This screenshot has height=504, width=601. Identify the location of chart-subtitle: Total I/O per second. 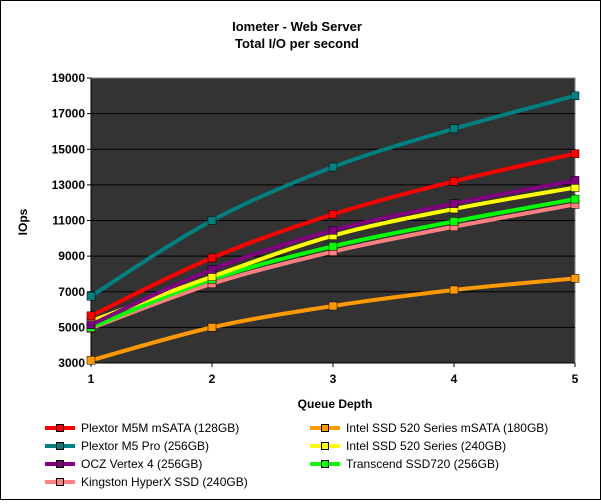
(297, 43).